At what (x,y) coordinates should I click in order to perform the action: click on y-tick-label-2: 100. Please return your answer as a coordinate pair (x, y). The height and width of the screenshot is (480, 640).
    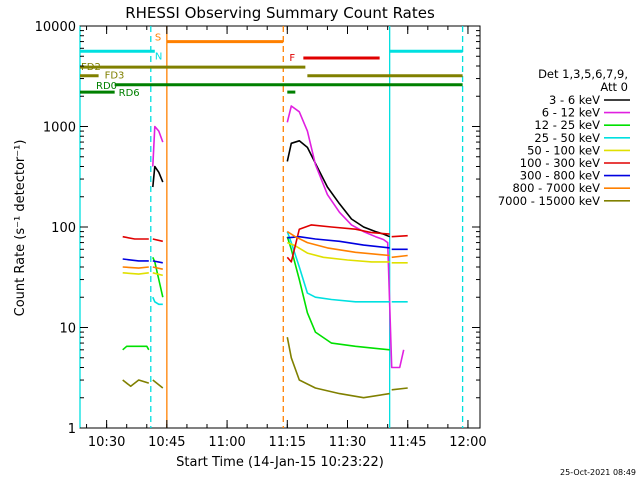
    Looking at the image, I should click on (63, 228).